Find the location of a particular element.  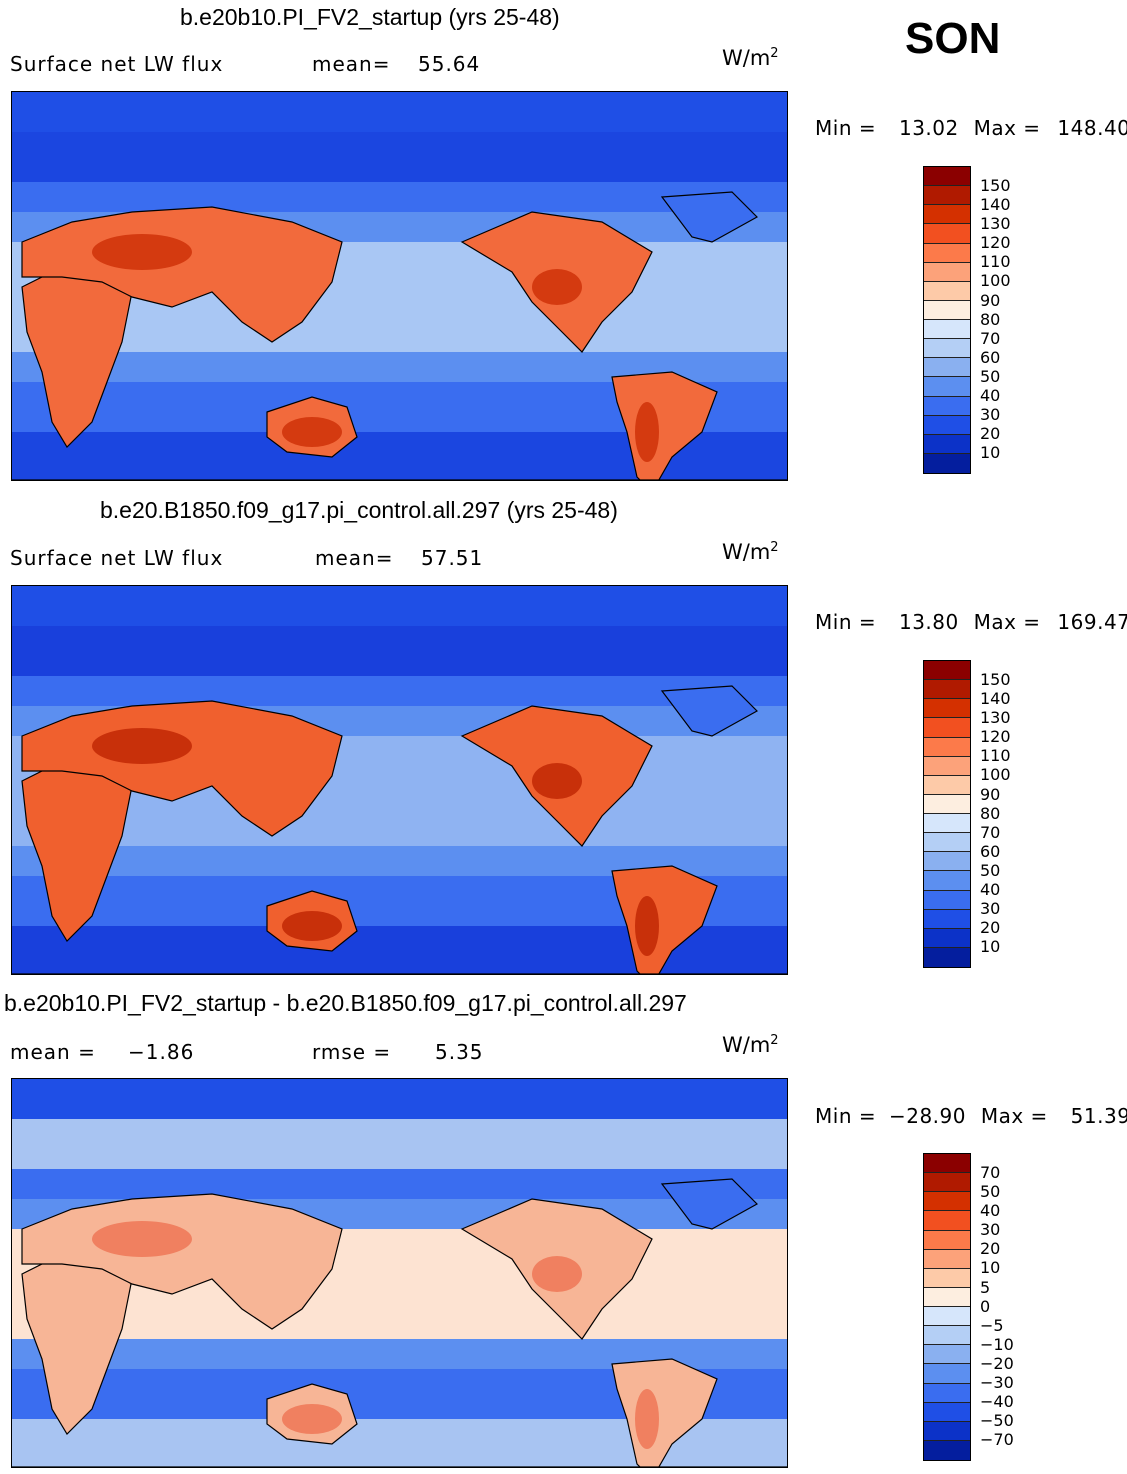

colorbar-tick-label: 120 is located at coordinates (995, 737).